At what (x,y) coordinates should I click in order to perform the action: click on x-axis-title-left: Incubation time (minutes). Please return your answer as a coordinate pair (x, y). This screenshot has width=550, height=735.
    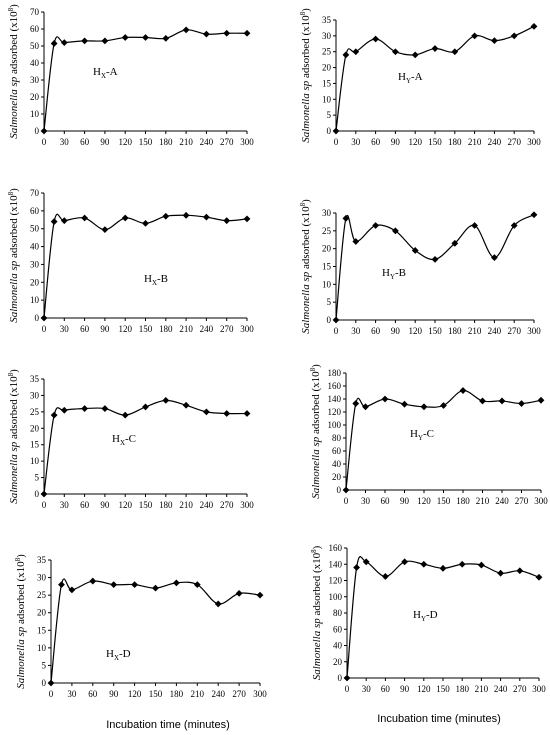
    Looking at the image, I should click on (168, 725).